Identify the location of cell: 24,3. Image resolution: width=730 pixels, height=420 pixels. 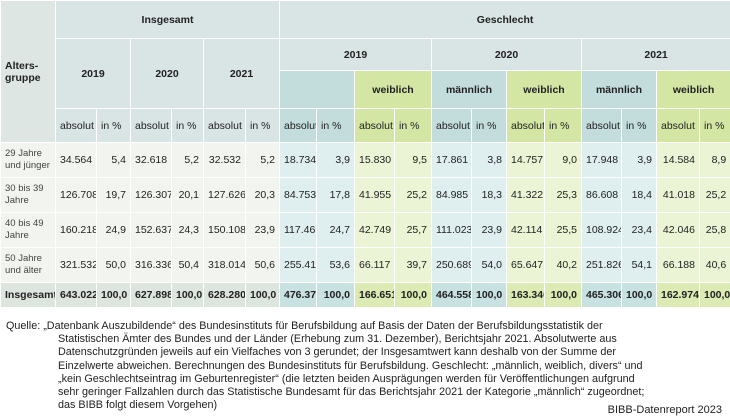
(187, 230).